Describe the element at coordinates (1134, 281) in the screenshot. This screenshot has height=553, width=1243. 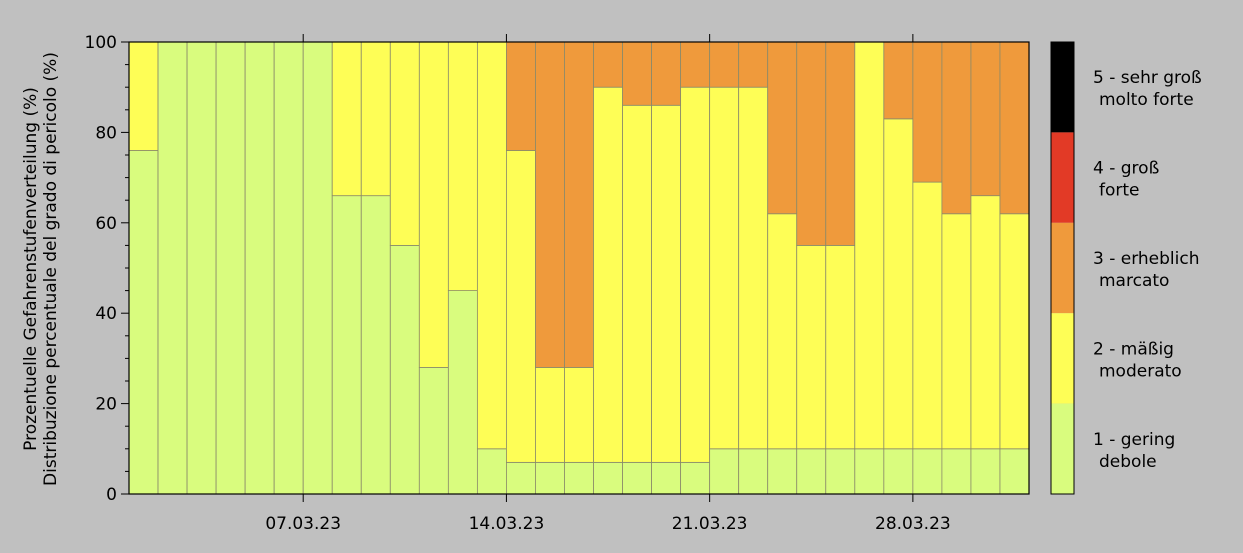
I see `legend-label-line2: marcato` at that location.